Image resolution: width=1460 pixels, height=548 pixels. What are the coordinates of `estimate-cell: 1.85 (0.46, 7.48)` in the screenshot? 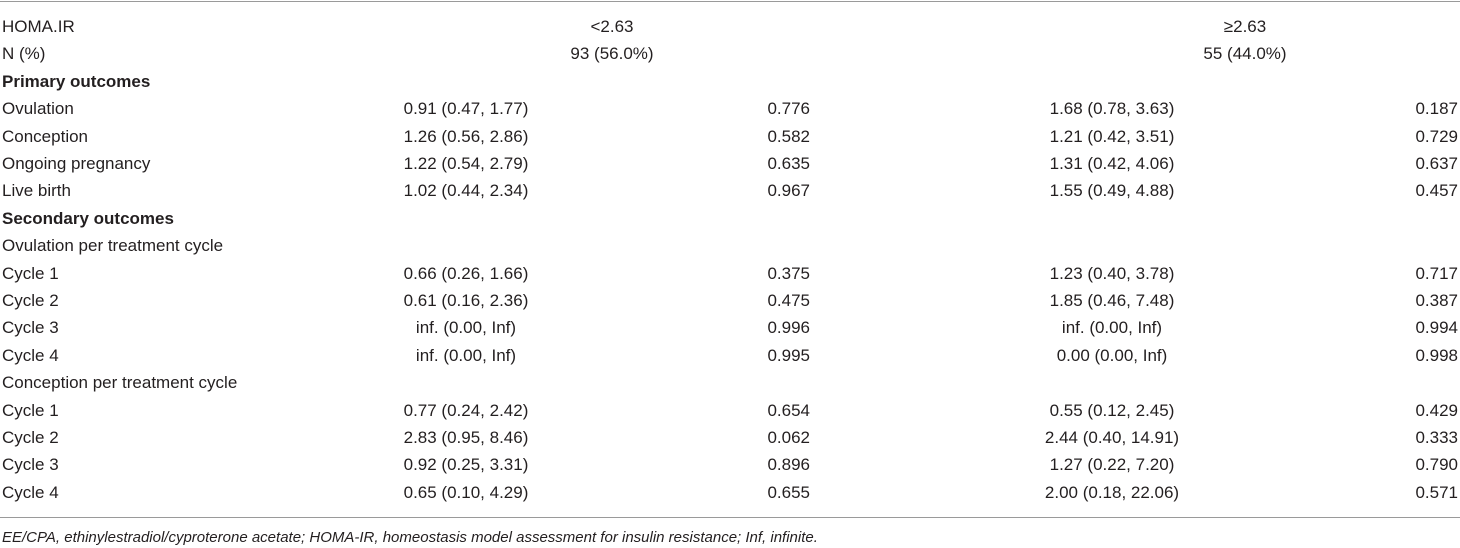 It's located at (1112, 300).